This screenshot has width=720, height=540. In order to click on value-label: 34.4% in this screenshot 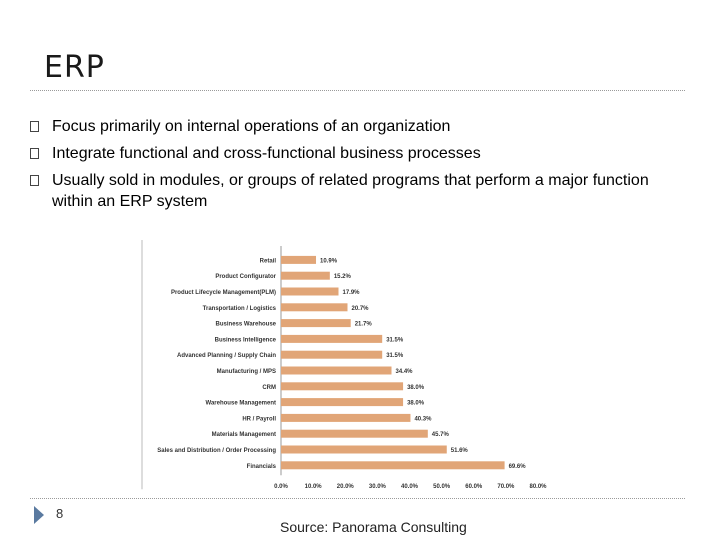, I will do `click(405, 372)`.